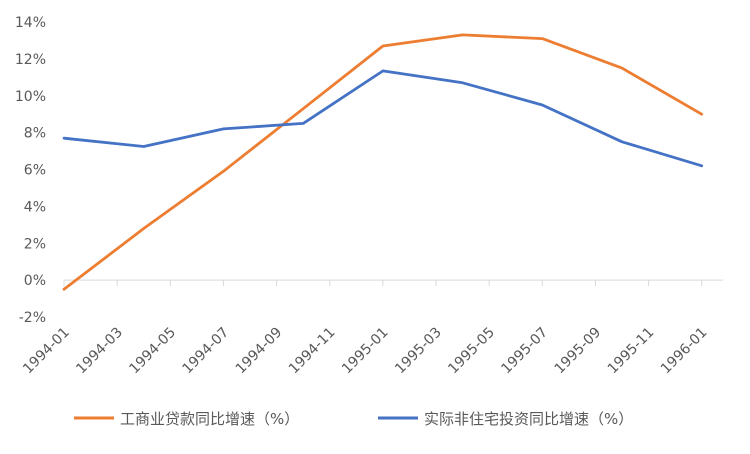  Describe the element at coordinates (99, 351) in the screenshot. I see `x-tick-label: 1994-03` at that location.